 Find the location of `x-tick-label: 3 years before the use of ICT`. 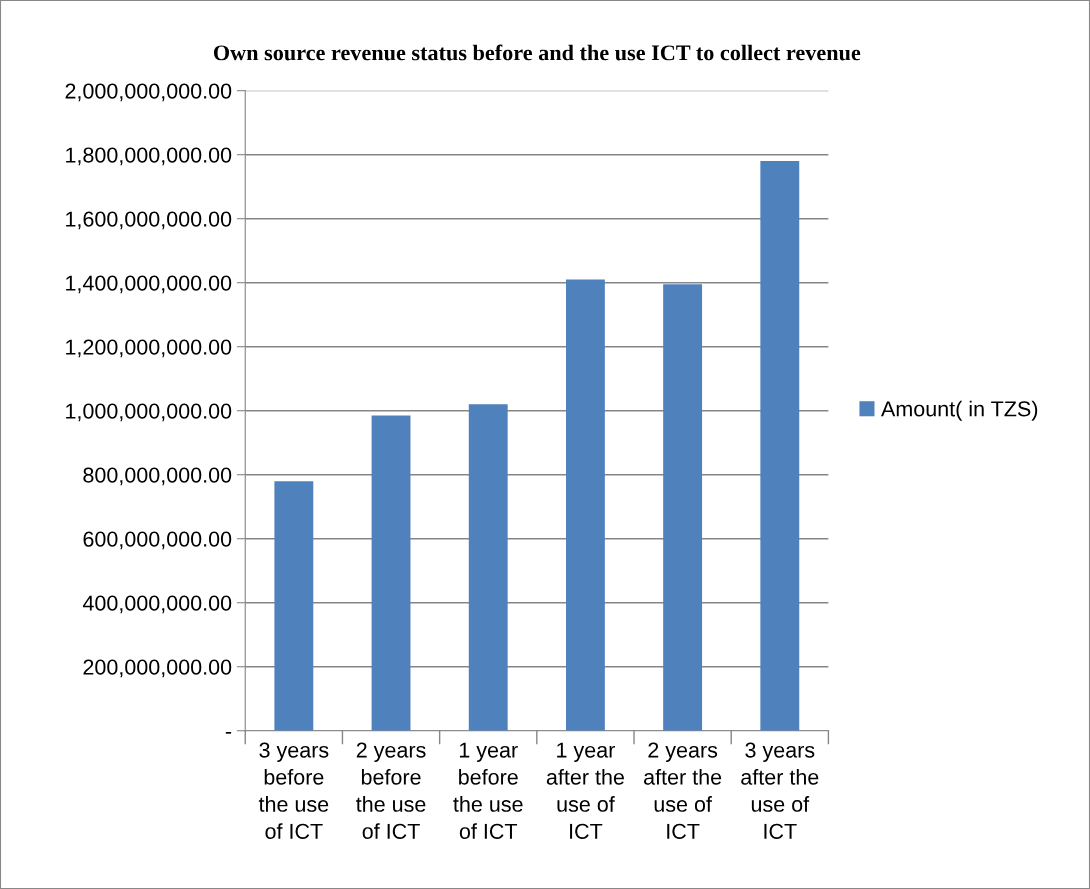

x-tick-label: 3 years before the use of ICT is located at coordinates (293, 790).